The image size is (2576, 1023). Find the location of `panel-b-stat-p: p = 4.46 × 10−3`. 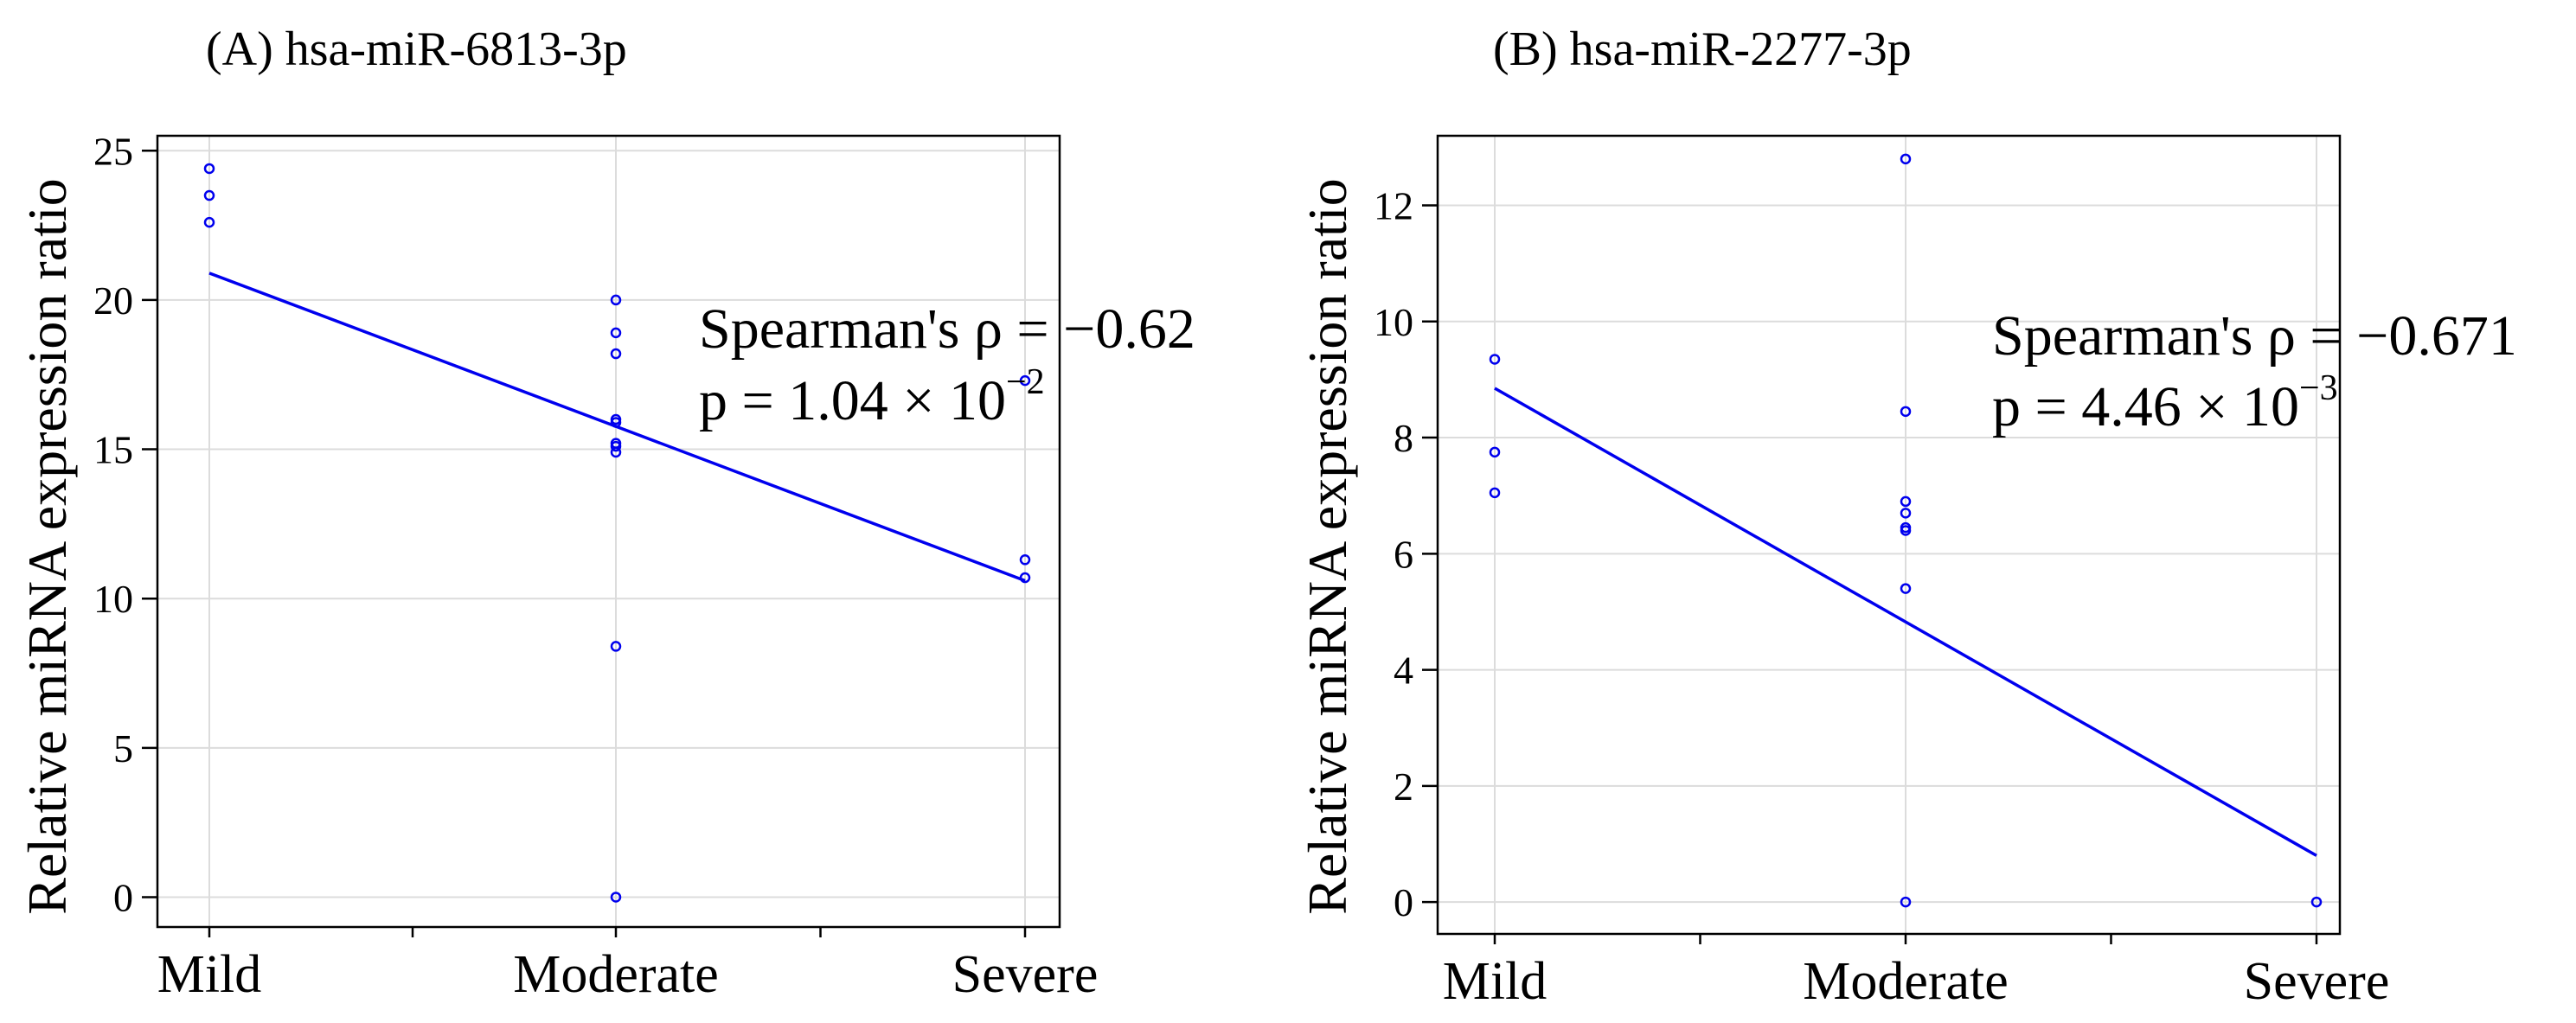

panel-b-stat-p: p = 4.46 × 10−3 is located at coordinates (2165, 403).